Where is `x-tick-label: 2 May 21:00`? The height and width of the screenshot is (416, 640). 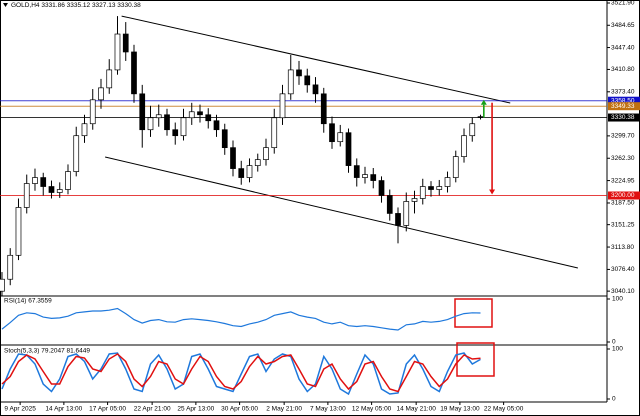
x-tick-label: 2 May 21:00 is located at coordinates (284, 409).